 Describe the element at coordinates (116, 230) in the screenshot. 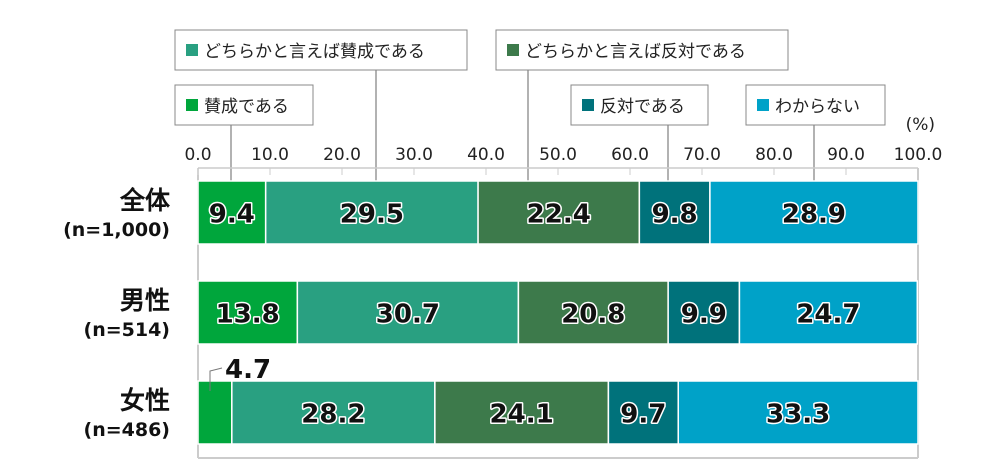

I see `category-n-label: (n=1,000)` at that location.